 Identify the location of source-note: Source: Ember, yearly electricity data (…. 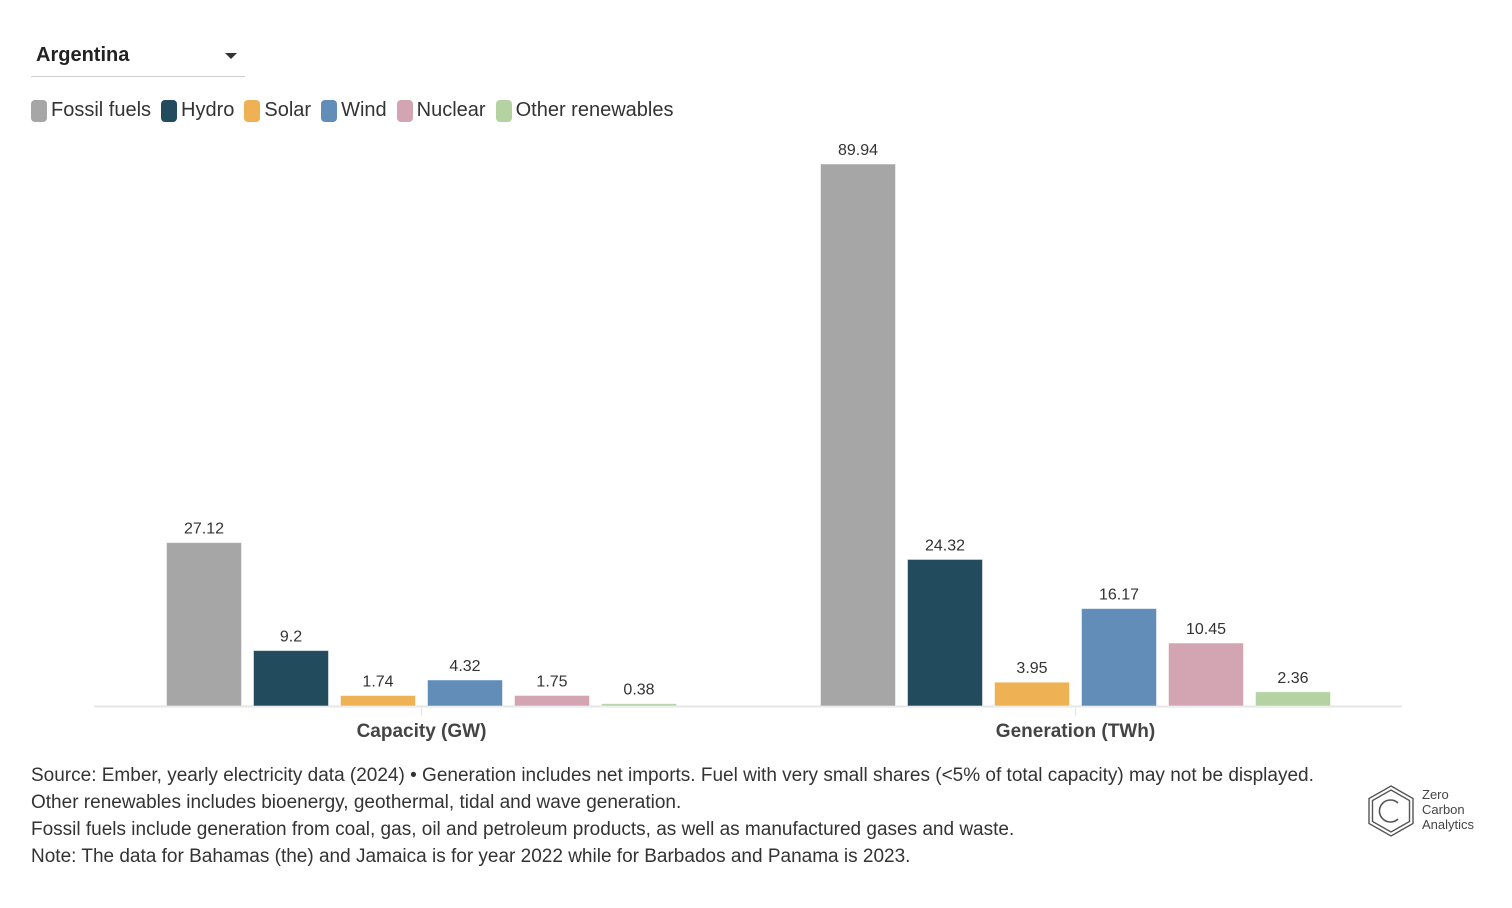
(672, 789).